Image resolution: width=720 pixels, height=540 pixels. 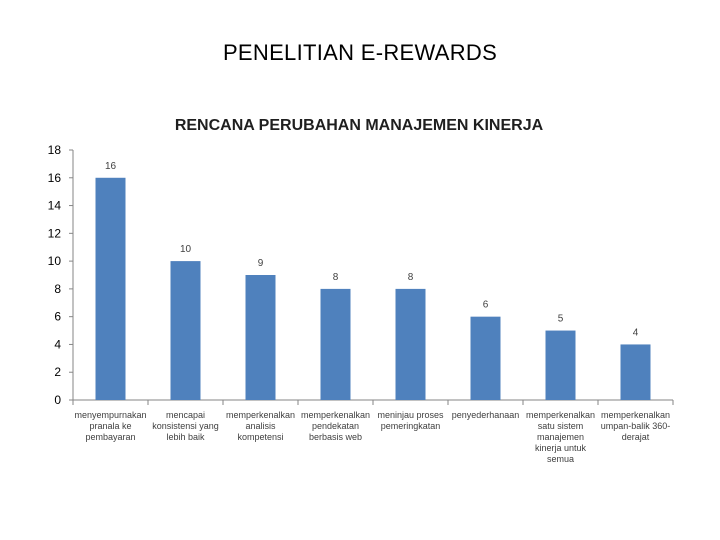 What do you see at coordinates (561, 319) in the screenshot?
I see `bar-value-label: 5` at bounding box center [561, 319].